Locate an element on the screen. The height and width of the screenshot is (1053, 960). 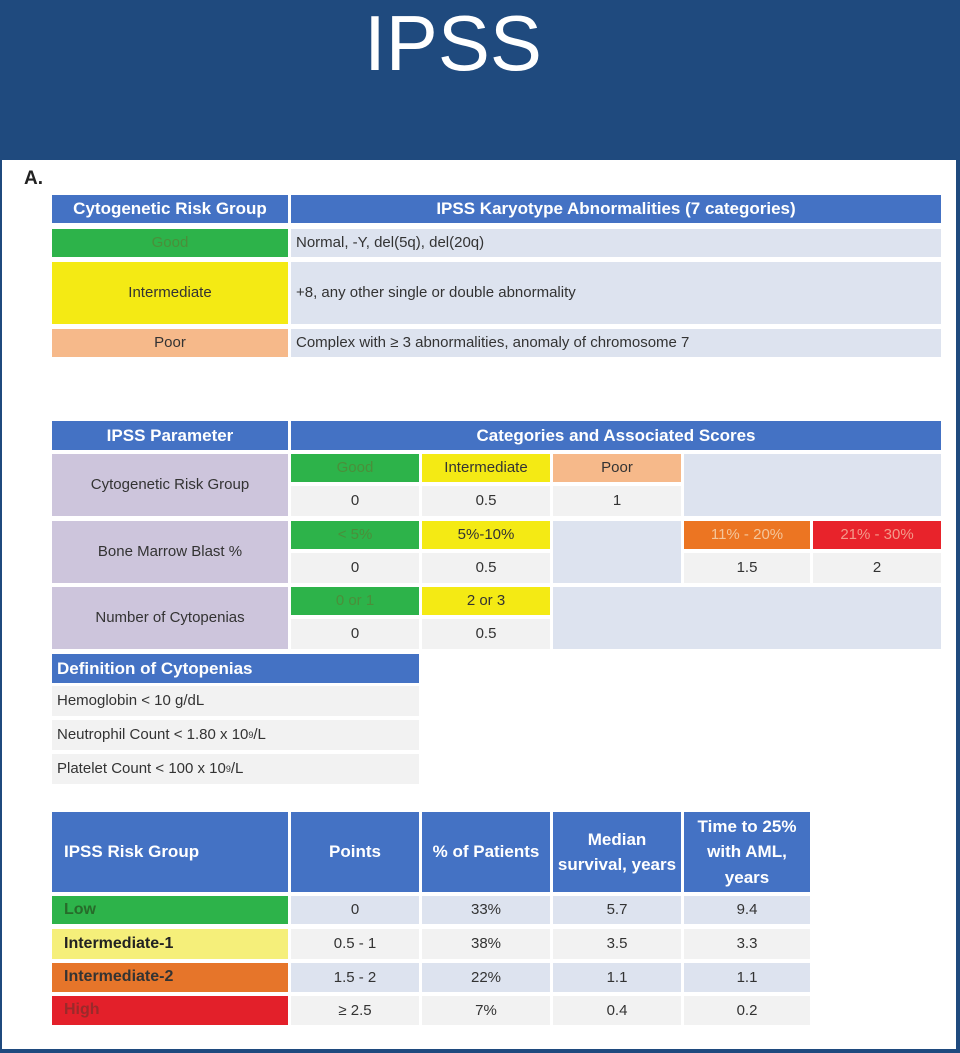
param-cyto-score-good: 0 is located at coordinates (355, 501).